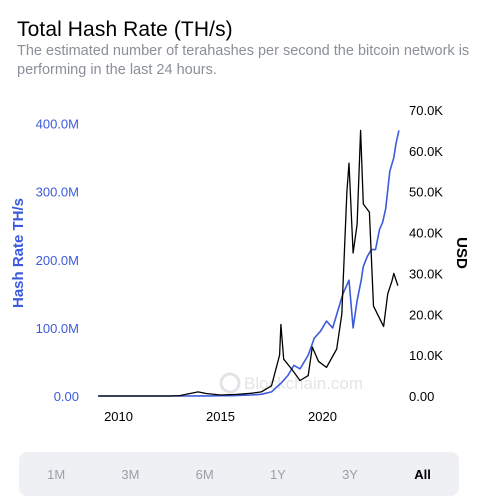  What do you see at coordinates (130, 474) in the screenshot?
I see `range-button-3m: 3M` at bounding box center [130, 474].